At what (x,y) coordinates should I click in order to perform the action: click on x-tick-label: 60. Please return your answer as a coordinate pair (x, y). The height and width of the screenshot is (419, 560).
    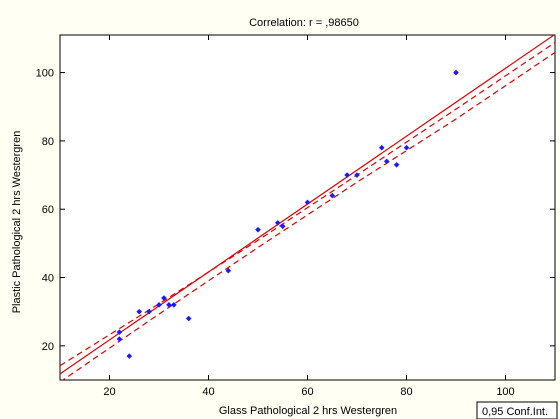
    Looking at the image, I should click on (307, 392).